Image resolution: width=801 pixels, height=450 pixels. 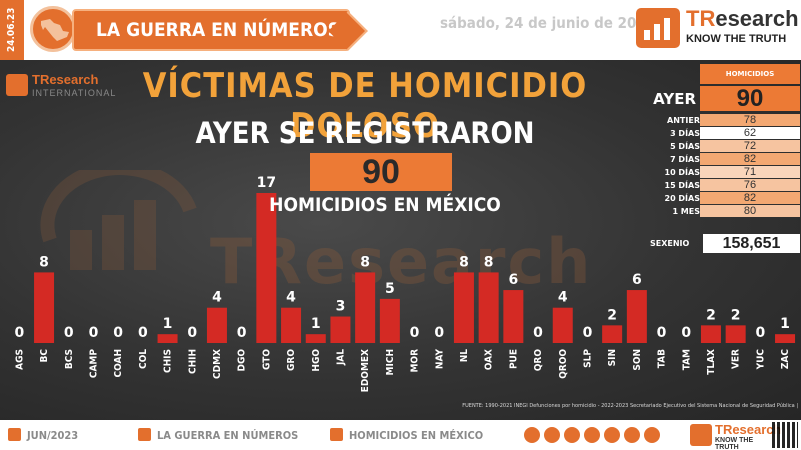 I want to click on qr-code-icon, so click(x=785, y=435).